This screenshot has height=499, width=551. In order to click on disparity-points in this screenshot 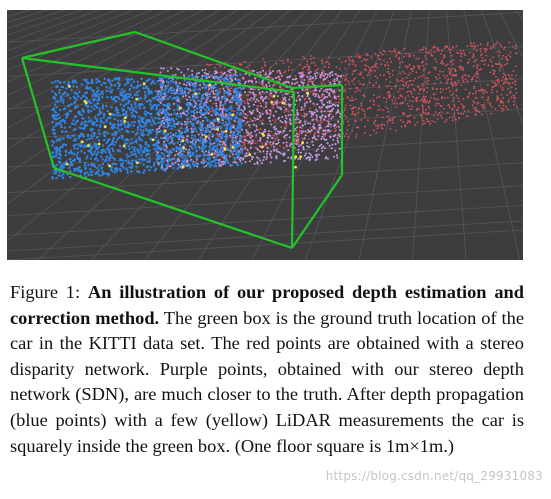, I will do `click(362, 100)`.